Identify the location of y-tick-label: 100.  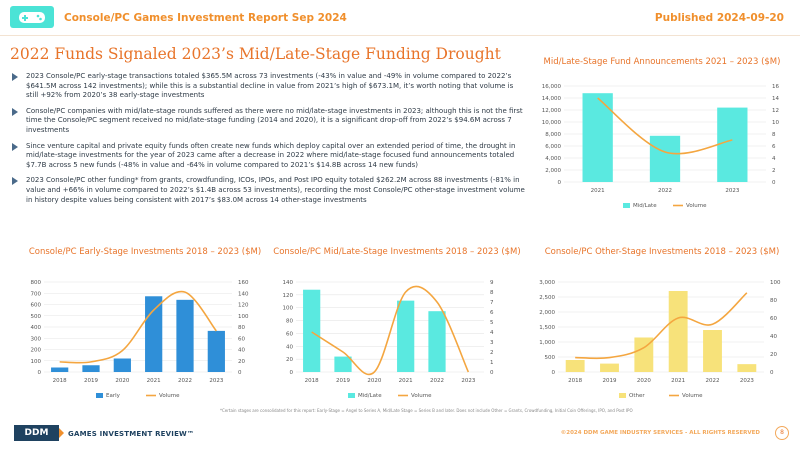
(288, 309).